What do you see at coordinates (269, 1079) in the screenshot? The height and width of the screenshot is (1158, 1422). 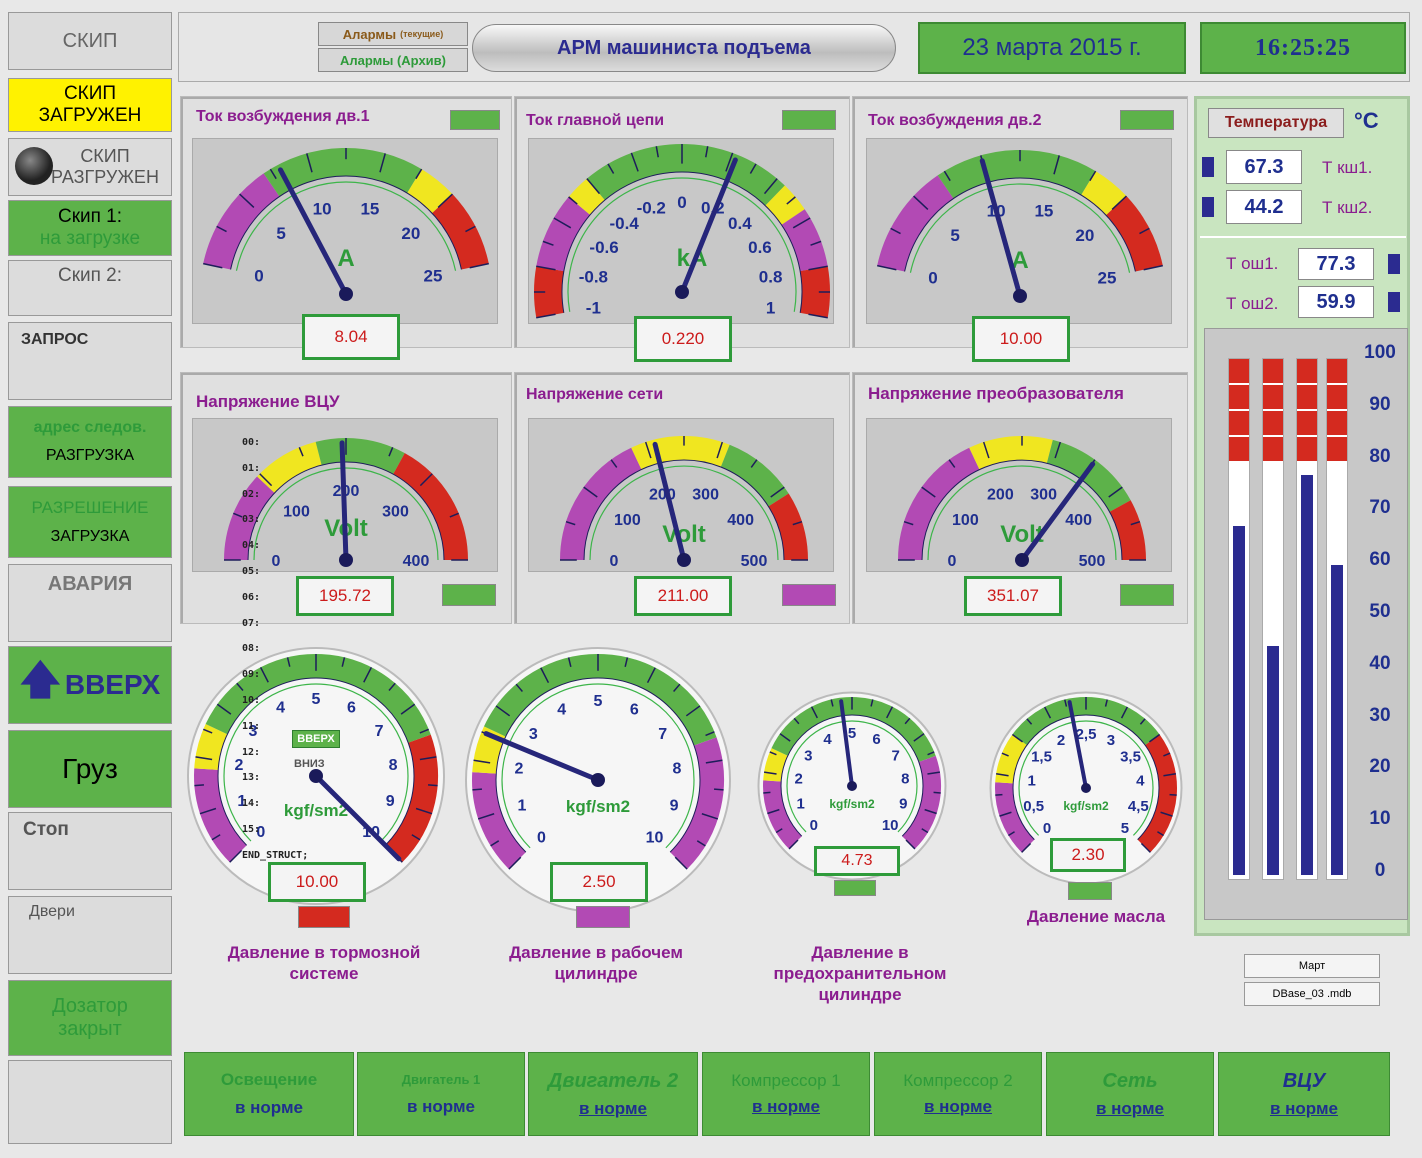 I see `status-1-name: Освещение` at bounding box center [269, 1079].